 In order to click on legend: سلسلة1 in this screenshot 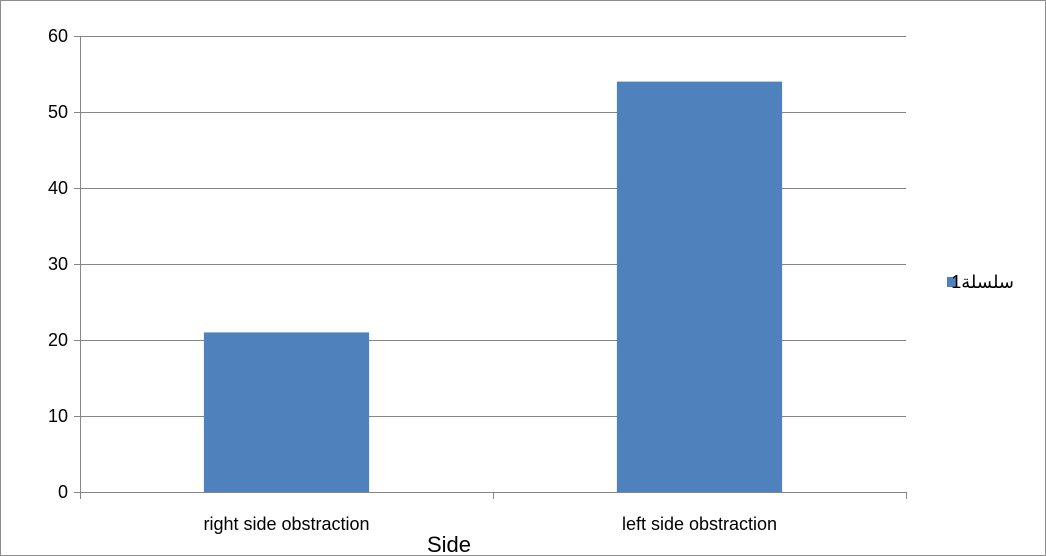, I will do `click(980, 282)`.